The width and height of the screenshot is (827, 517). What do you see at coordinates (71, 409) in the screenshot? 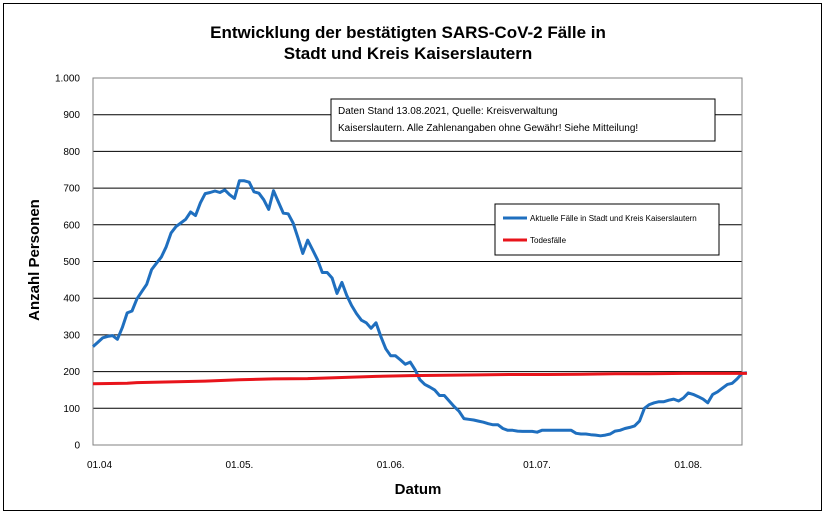
I see `y-tick-label-100: 100` at bounding box center [71, 409].